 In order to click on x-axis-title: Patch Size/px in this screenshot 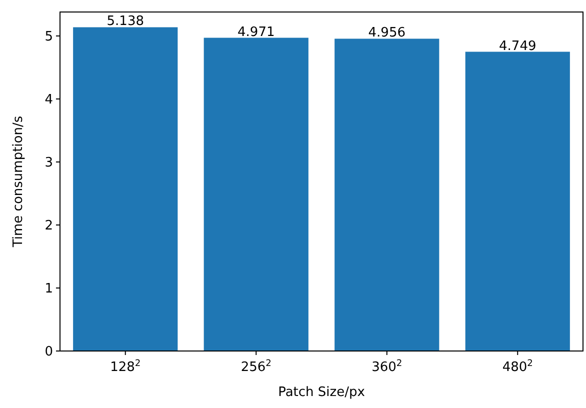, I will do `click(322, 392)`.